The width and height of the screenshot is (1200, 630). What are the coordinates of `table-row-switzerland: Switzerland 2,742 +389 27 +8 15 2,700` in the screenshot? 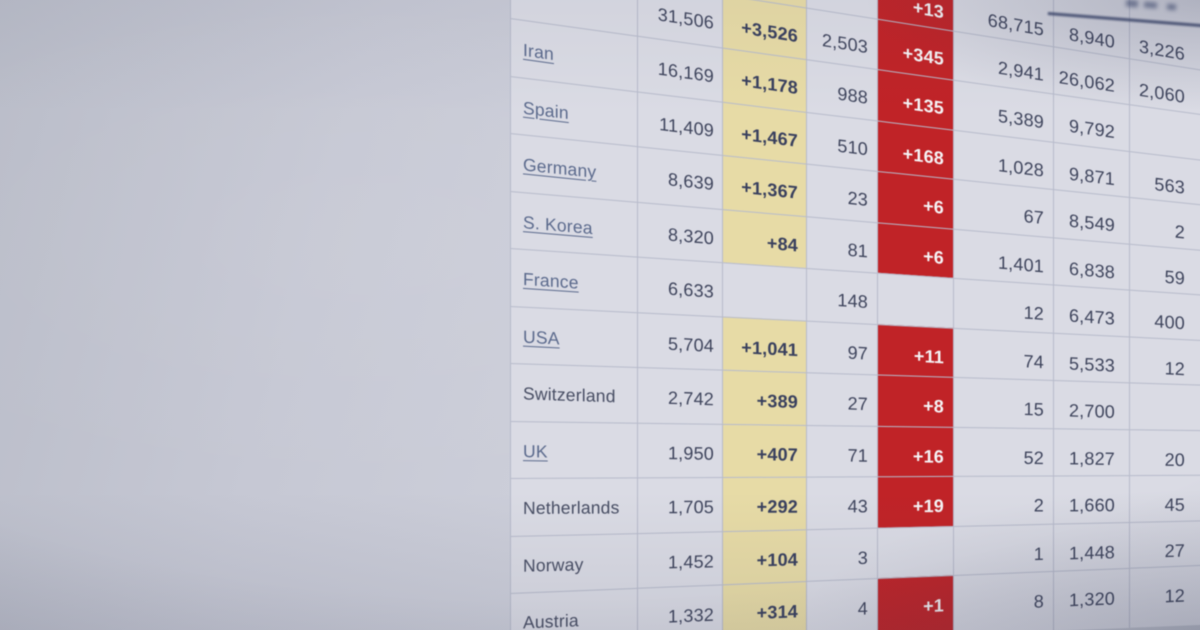 It's located at (855, 404).